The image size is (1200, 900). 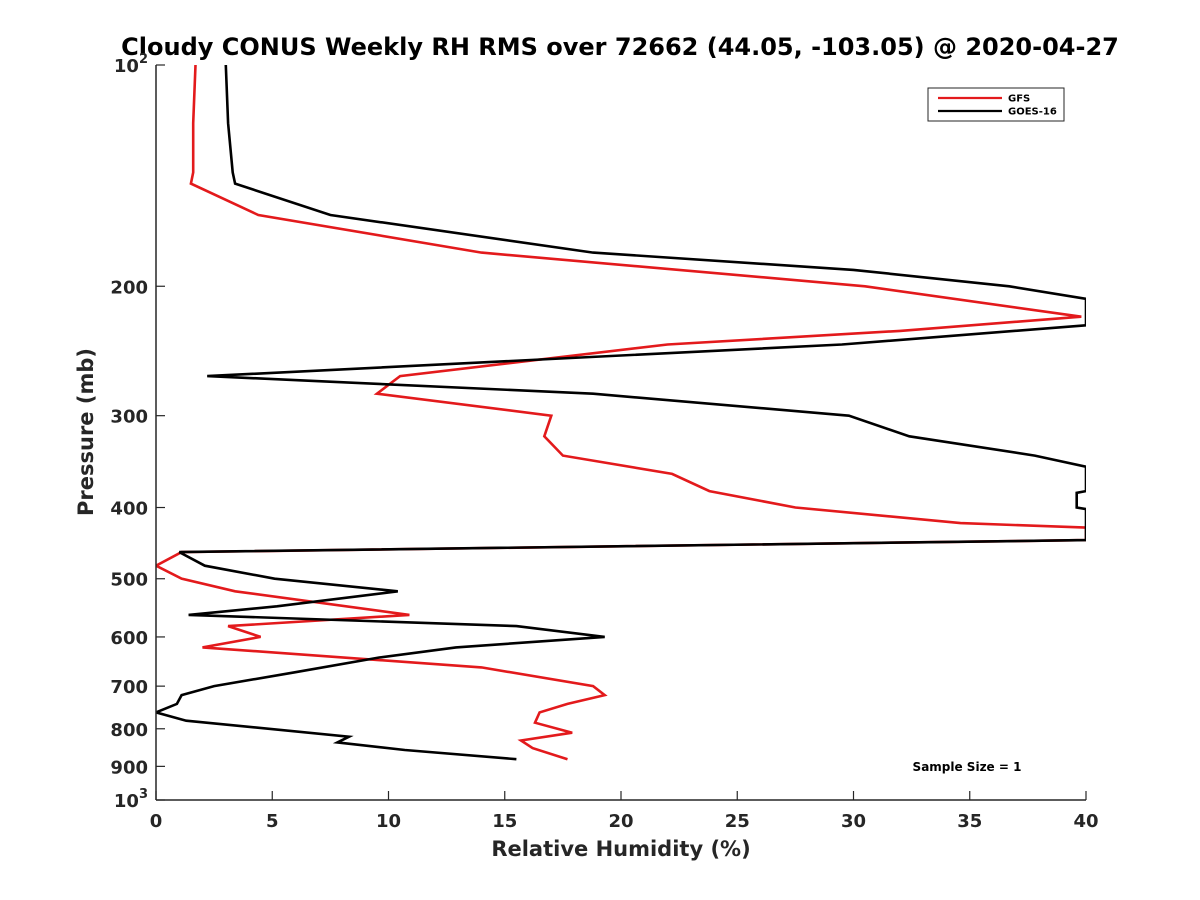 I want to click on x-tick-label: 40, so click(x=1085, y=821).